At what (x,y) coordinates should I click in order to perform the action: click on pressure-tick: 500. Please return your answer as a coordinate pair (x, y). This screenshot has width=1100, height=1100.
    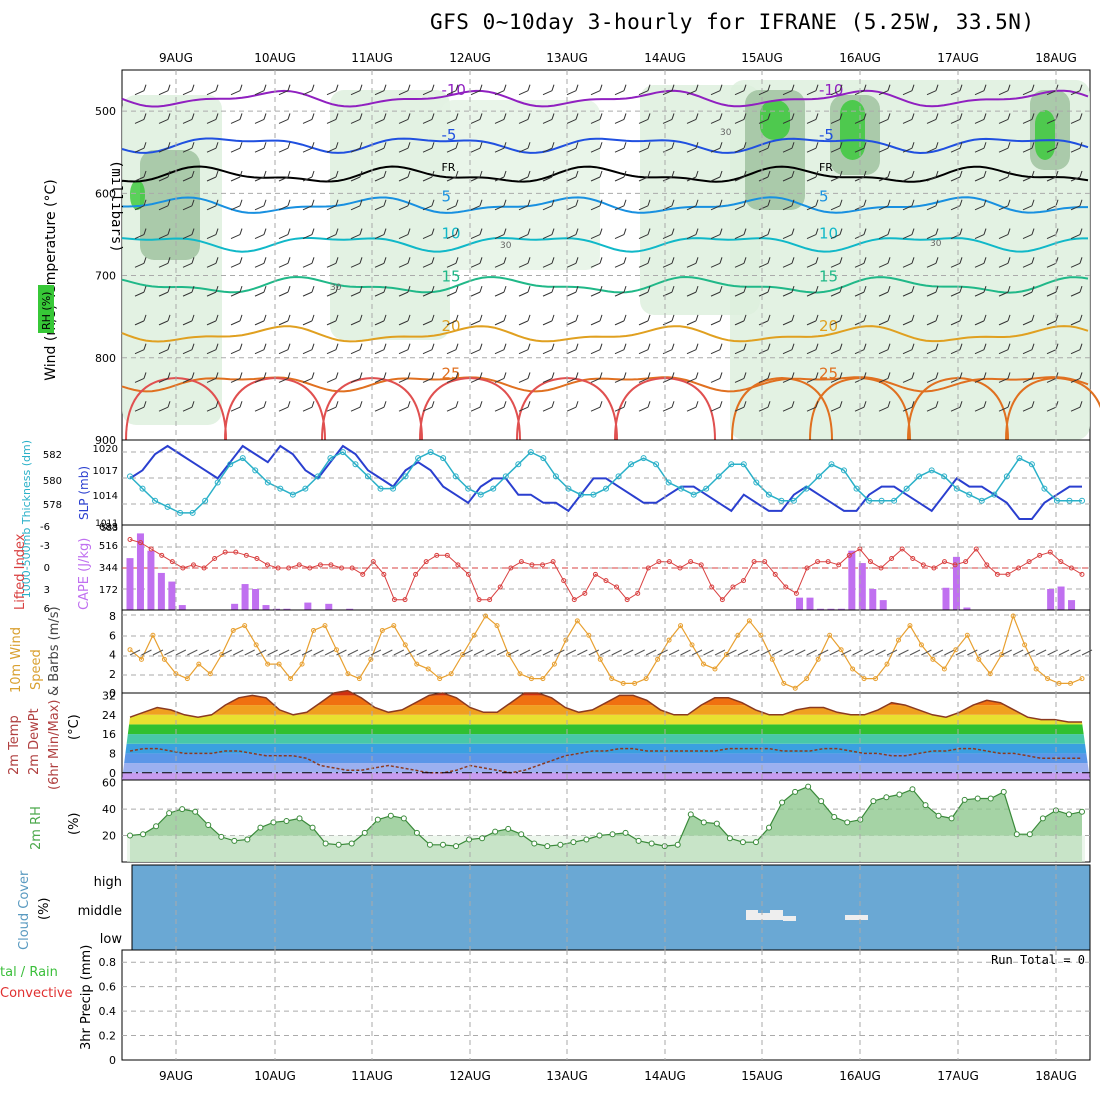
    Looking at the image, I should click on (105, 111).